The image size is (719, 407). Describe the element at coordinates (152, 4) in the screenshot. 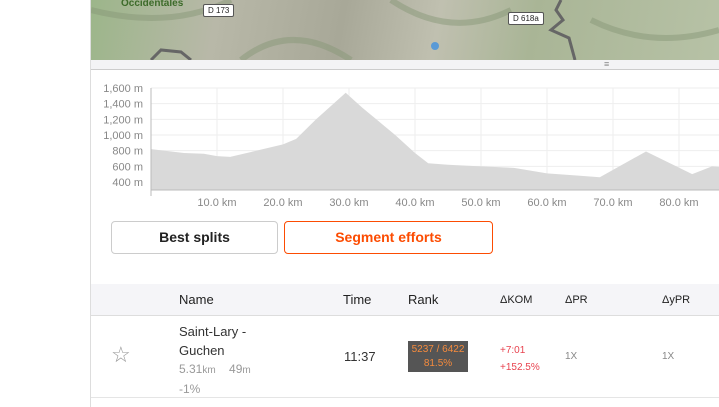

I see `map-label: Occidentales` at that location.